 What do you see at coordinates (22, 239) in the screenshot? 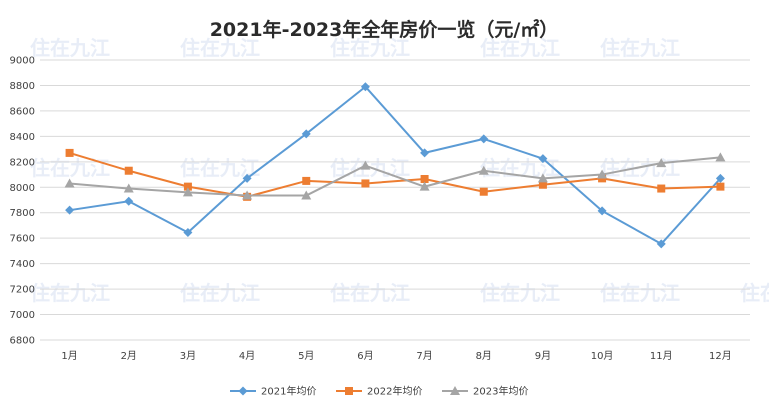
I see `y-tick-label: 7600` at bounding box center [22, 239].